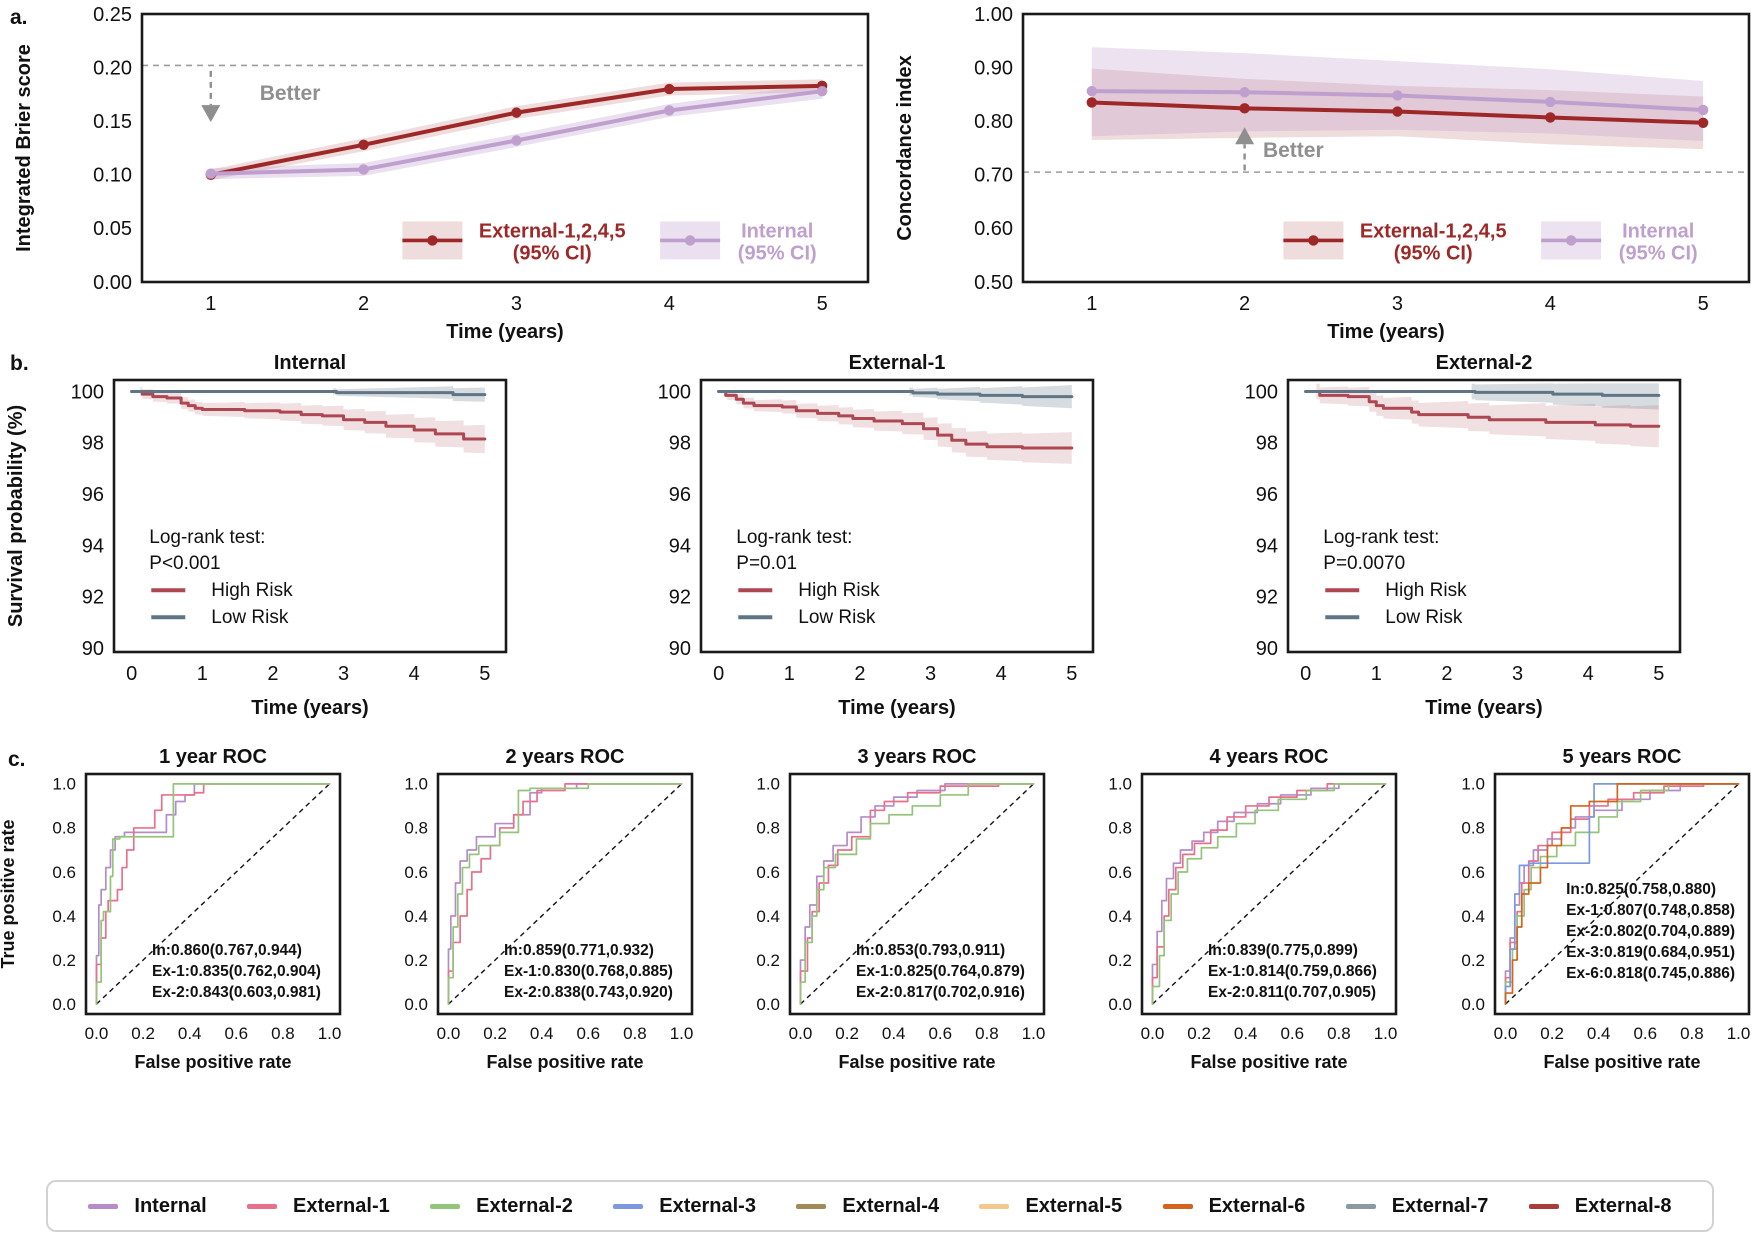  I want to click on y-tick-label: 0.60, so click(993, 229).